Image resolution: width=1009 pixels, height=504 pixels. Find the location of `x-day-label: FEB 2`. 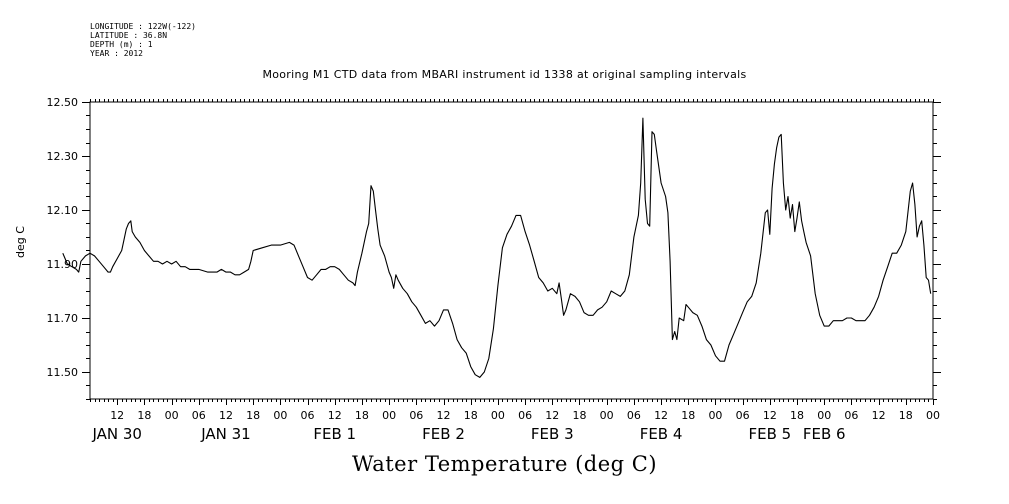

x-day-label: FEB 2 is located at coordinates (443, 434).